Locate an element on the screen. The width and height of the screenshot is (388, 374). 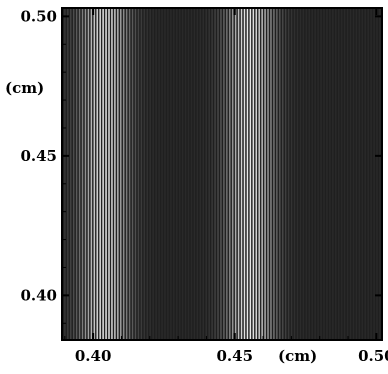
x-axis-tick-labels: 0.40 0.45 0.50 is located at coordinates (231, 356).